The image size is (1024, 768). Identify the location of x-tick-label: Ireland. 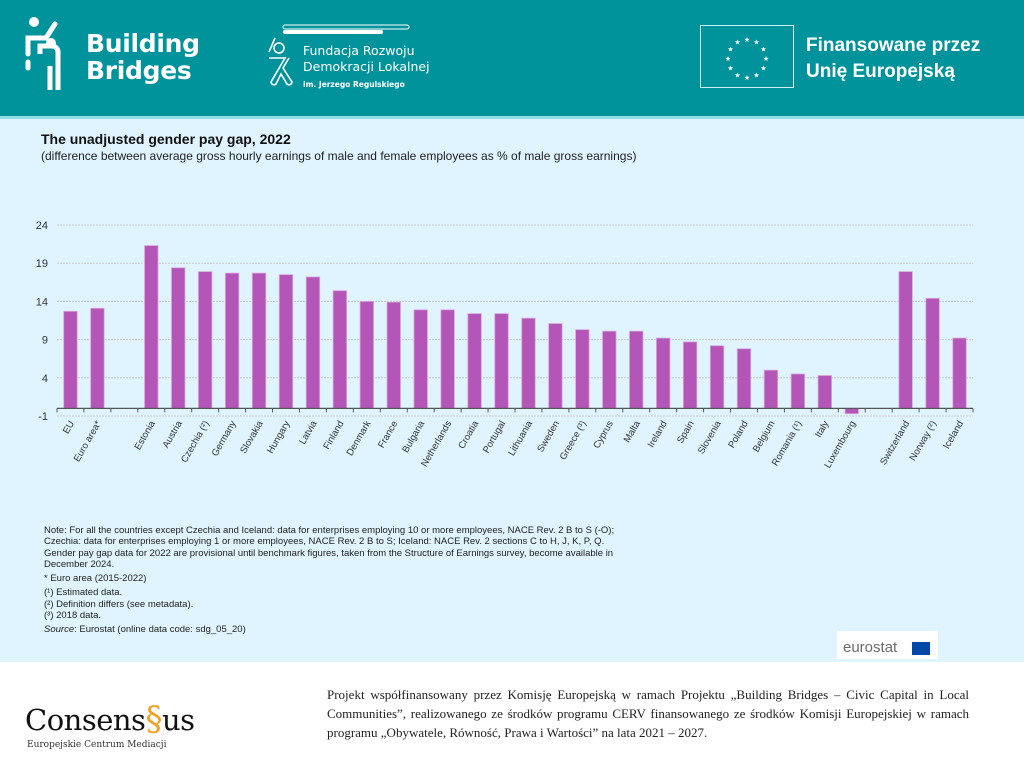
(658, 434).